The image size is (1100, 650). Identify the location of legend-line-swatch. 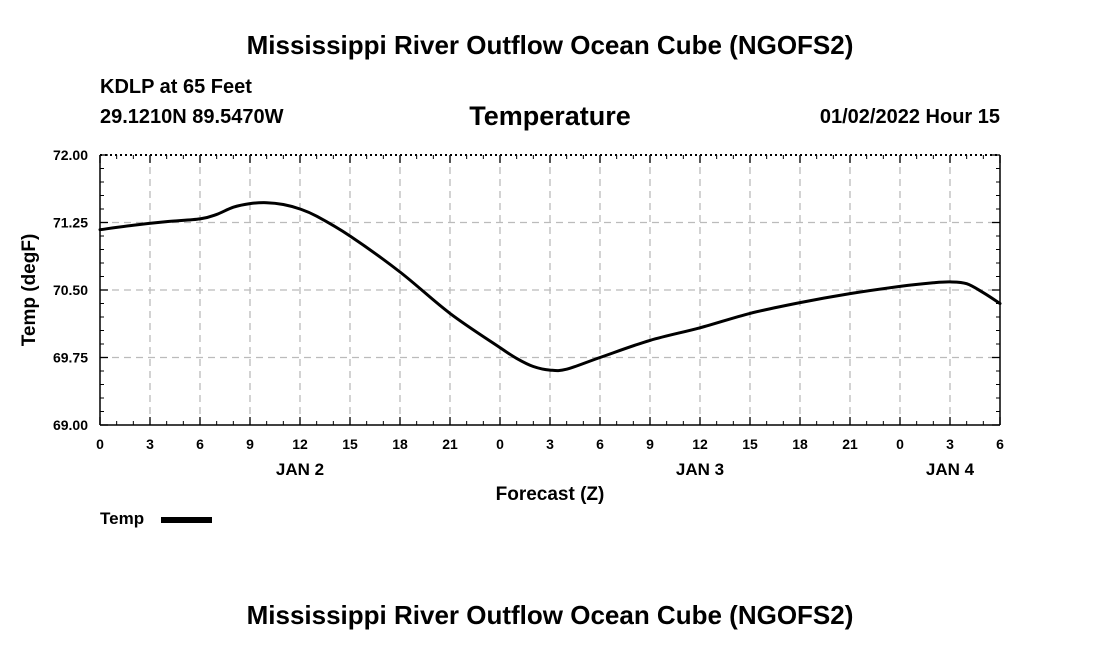
(186, 520).